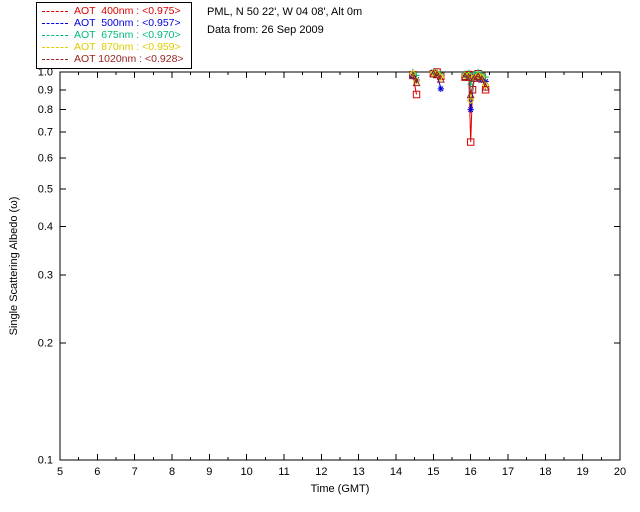  Describe the element at coordinates (265, 30) in the screenshot. I see `data-date: Data from: 26 Sep 2009` at that location.